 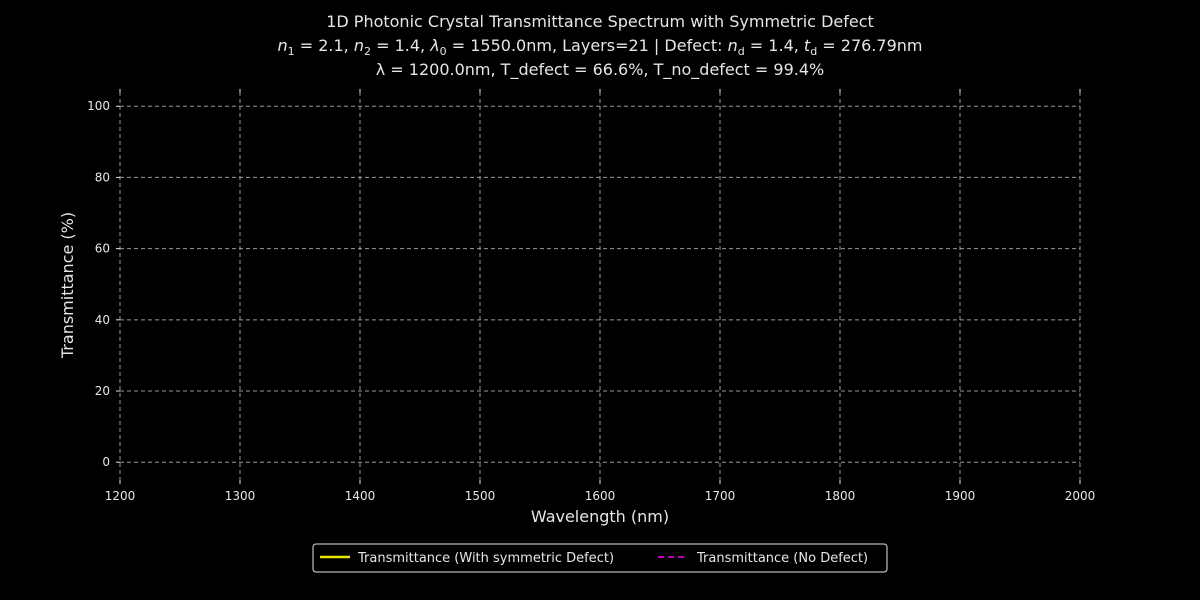 What do you see at coordinates (240, 496) in the screenshot?
I see `x-tick-label: 1300` at bounding box center [240, 496].